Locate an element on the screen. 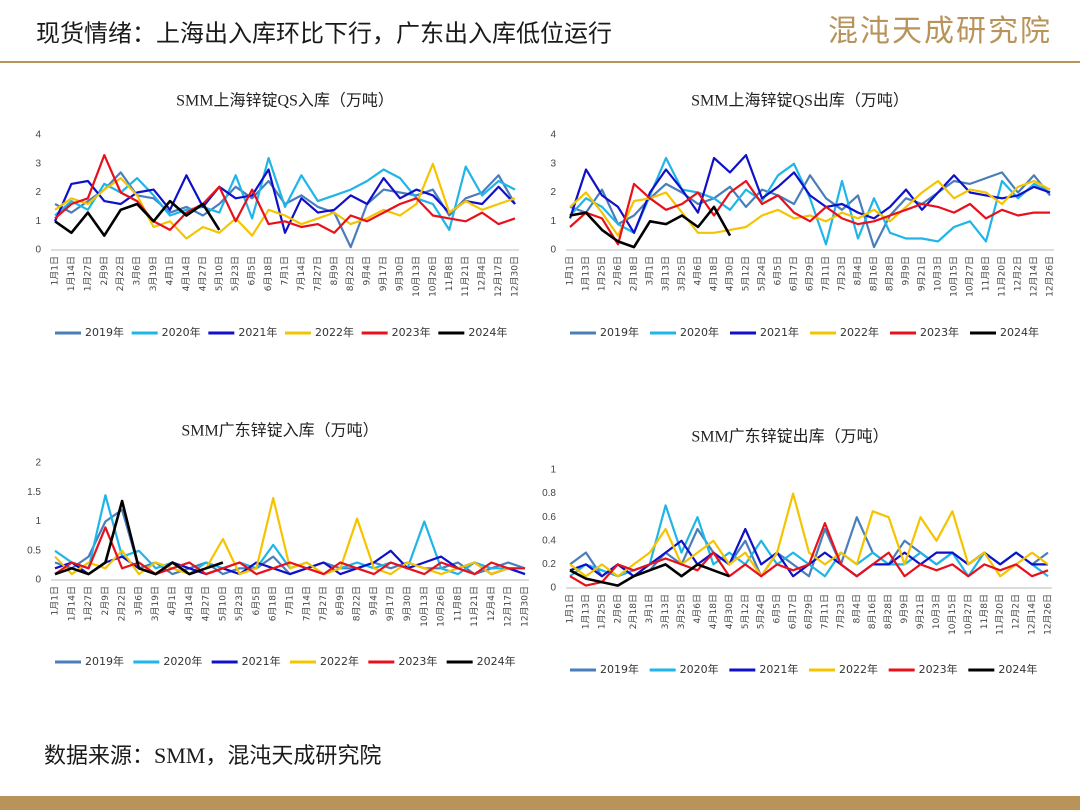  x-tick-label: 7月14日 is located at coordinates (306, 603).